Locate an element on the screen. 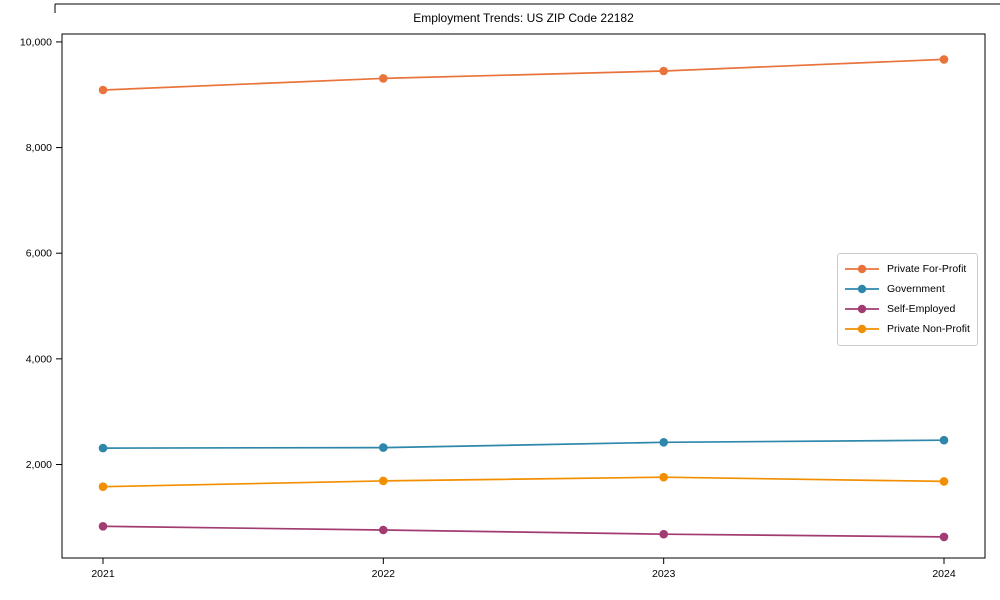 The image size is (1000, 600). series-line-private-non-profit is located at coordinates (523, 482).